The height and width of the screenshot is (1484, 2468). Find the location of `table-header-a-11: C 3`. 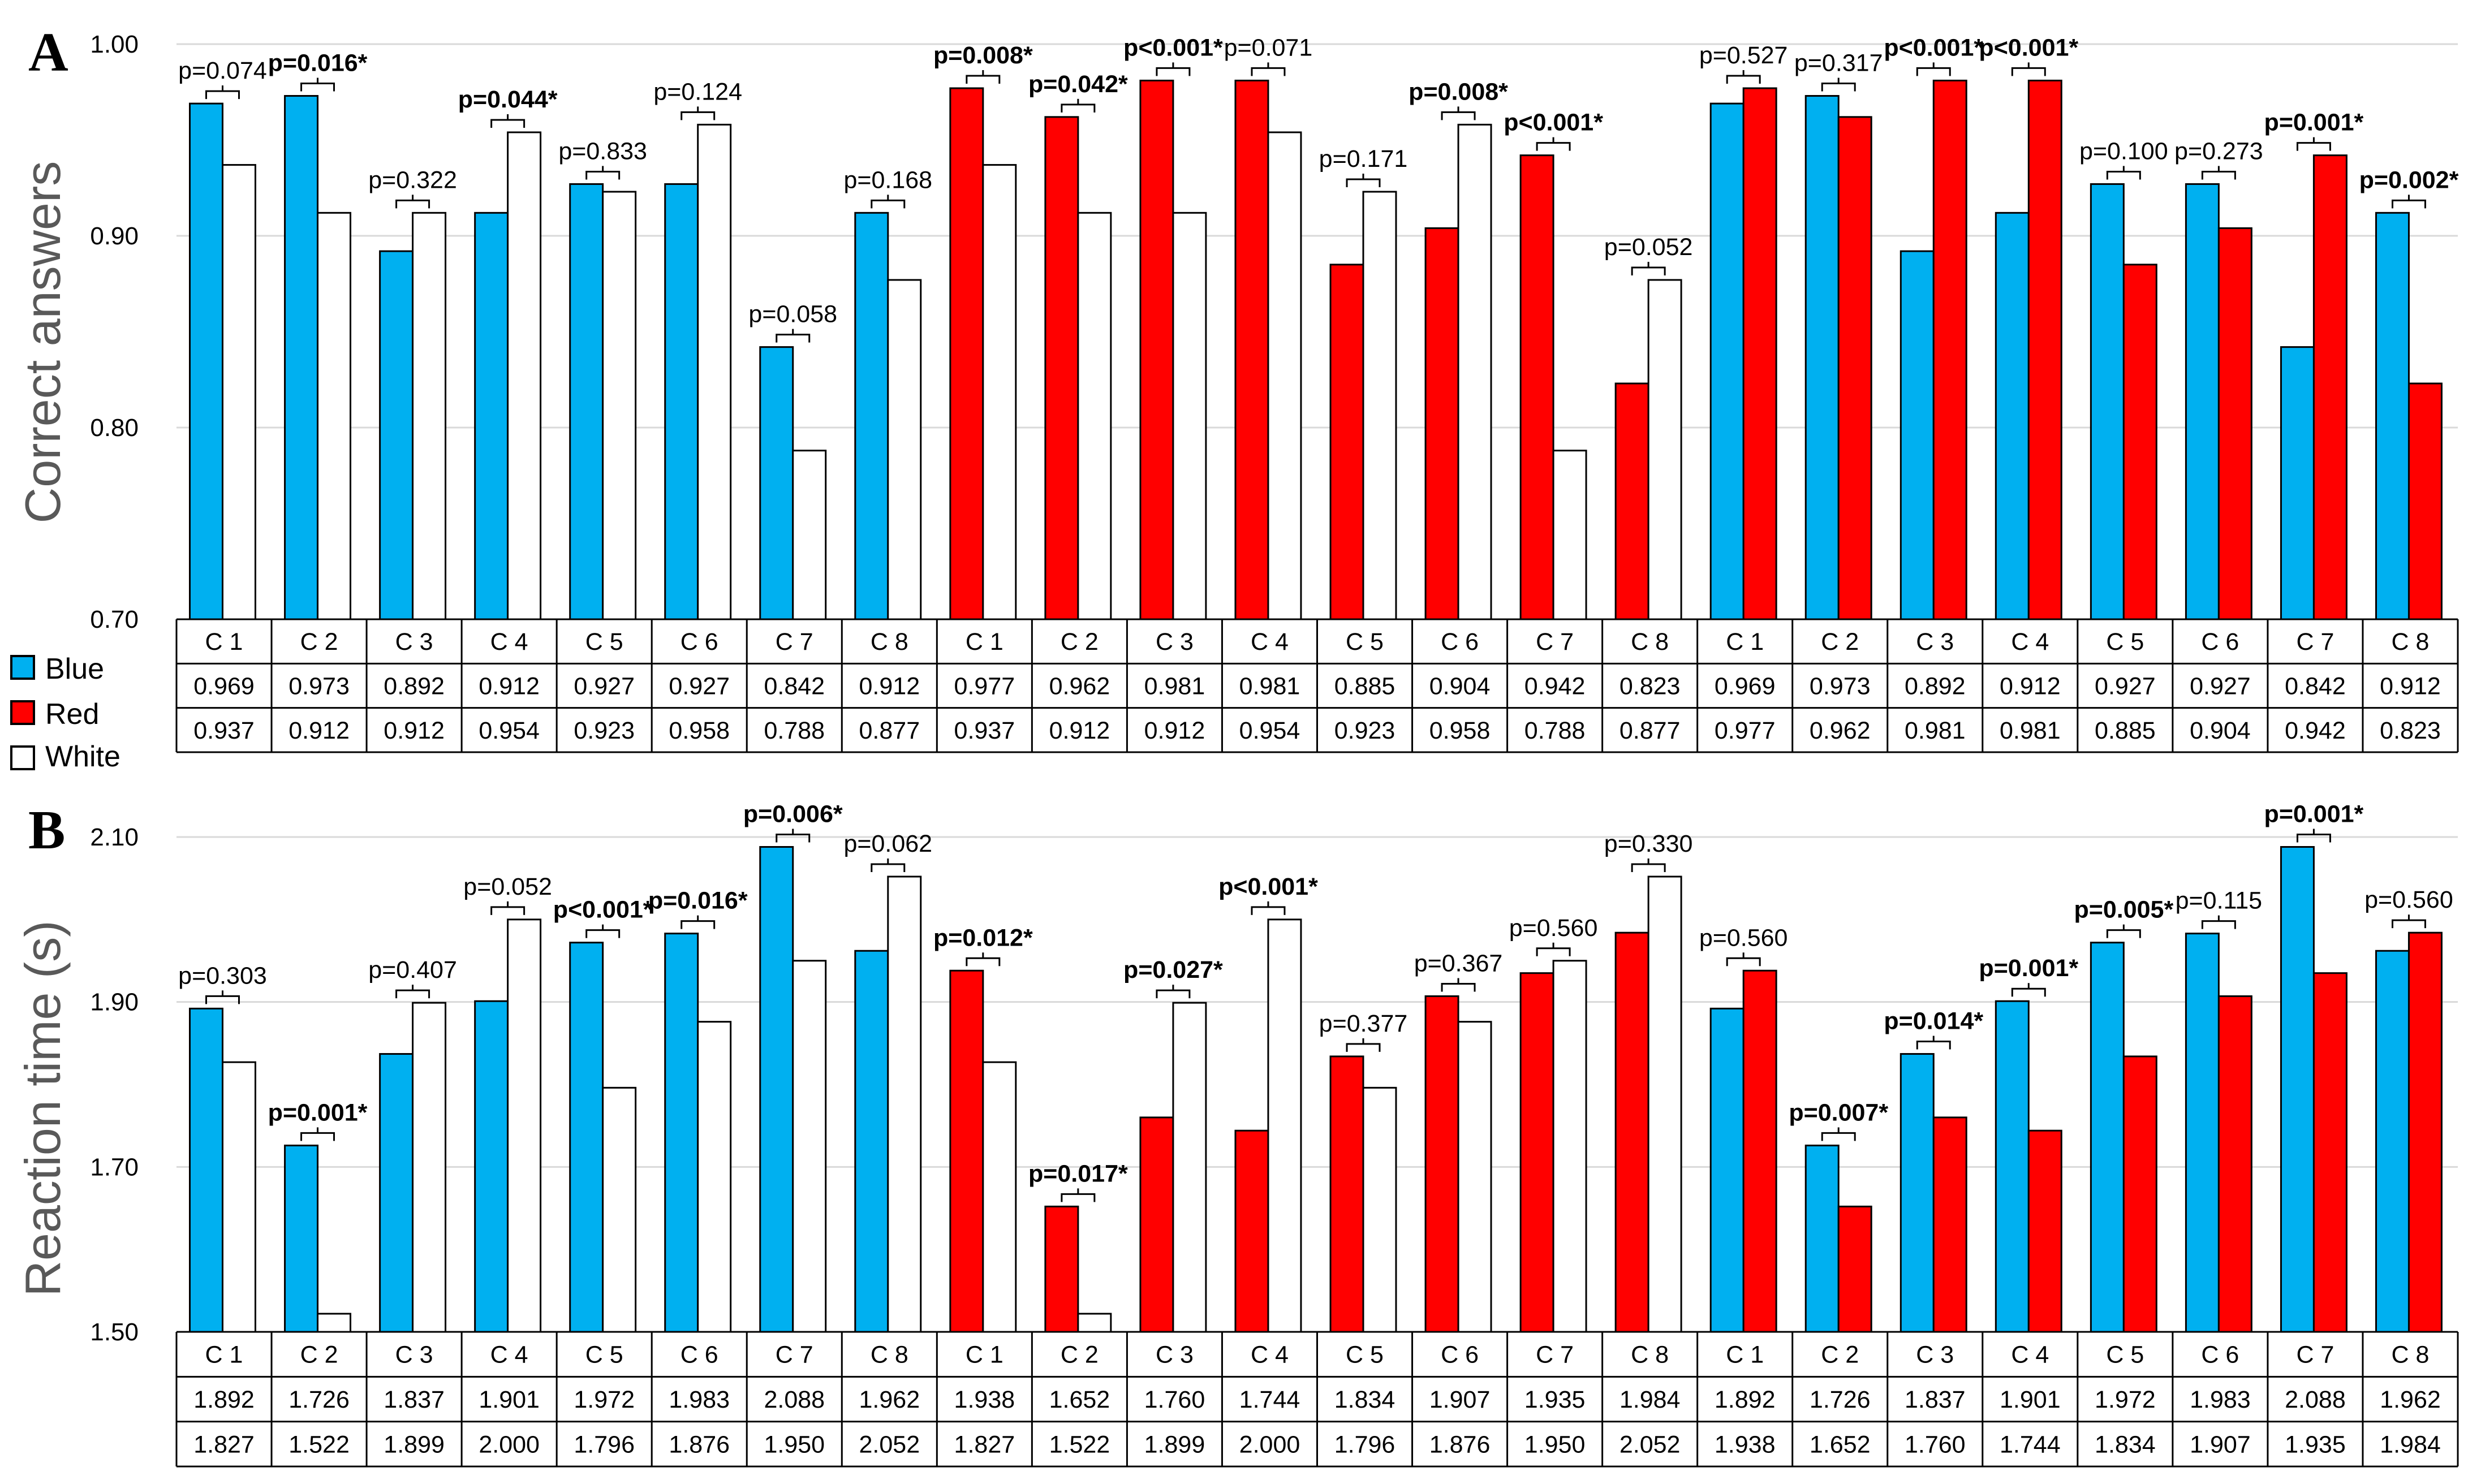

table-header-a-11: C 3 is located at coordinates (1175, 641).